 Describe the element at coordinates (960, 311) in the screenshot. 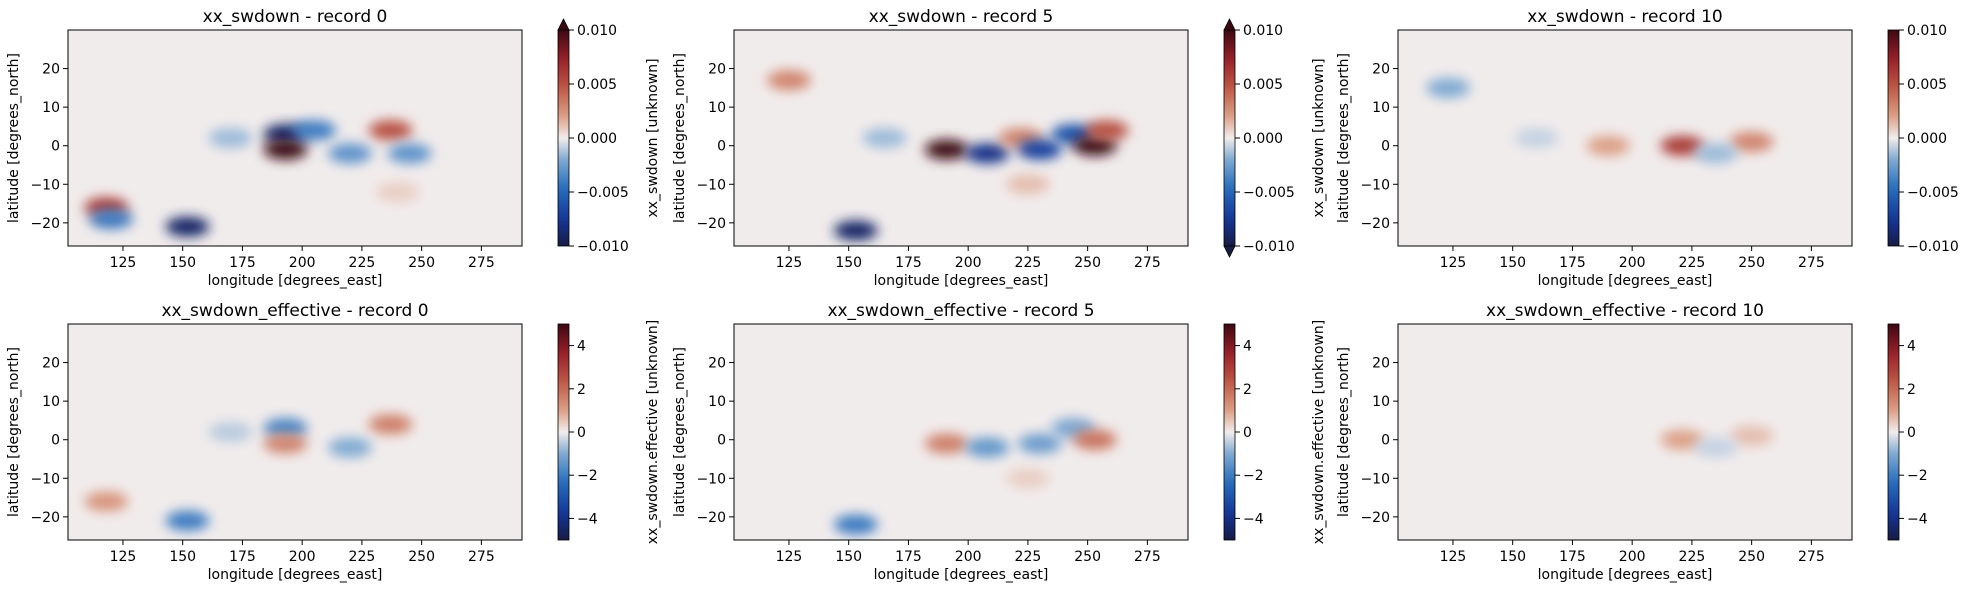

I see `chart-title: xx_swdown_effective - record 5` at that location.